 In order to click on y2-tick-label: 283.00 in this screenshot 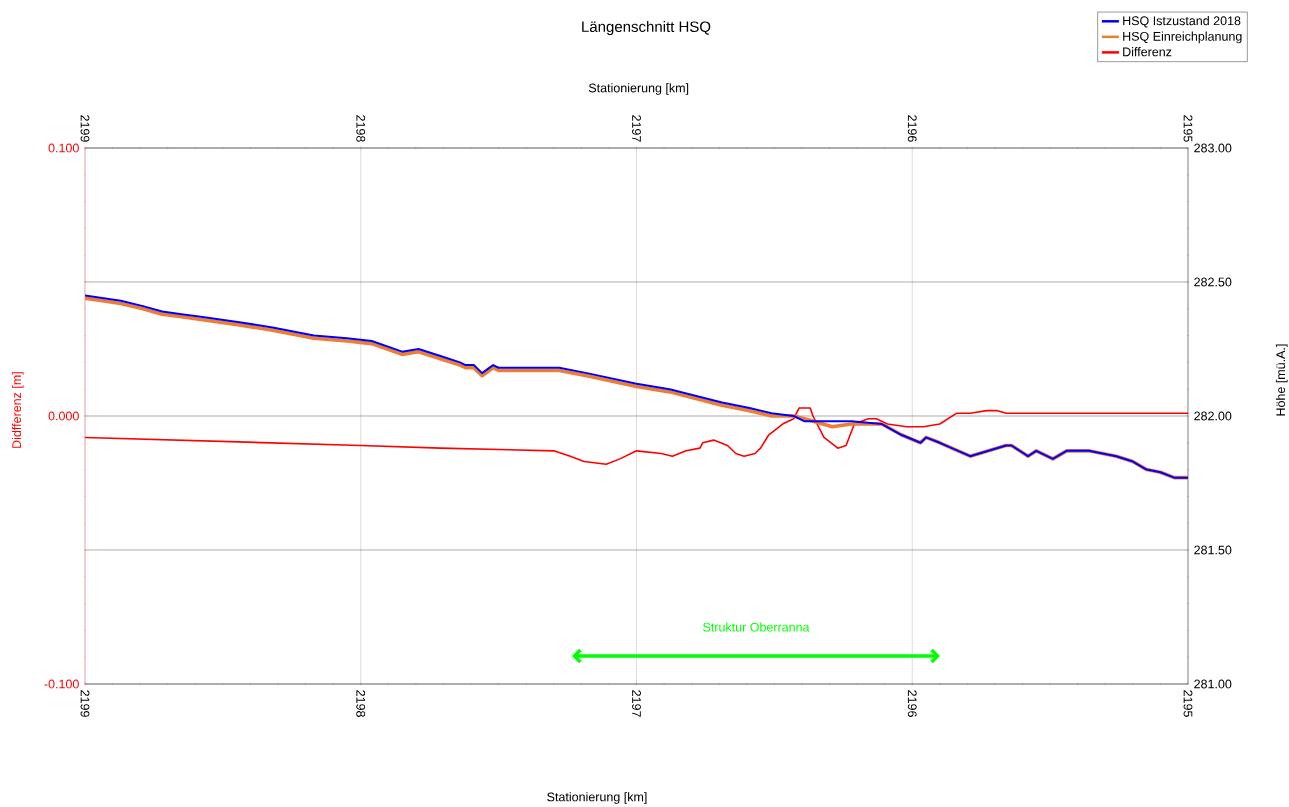, I will do `click(1213, 148)`.